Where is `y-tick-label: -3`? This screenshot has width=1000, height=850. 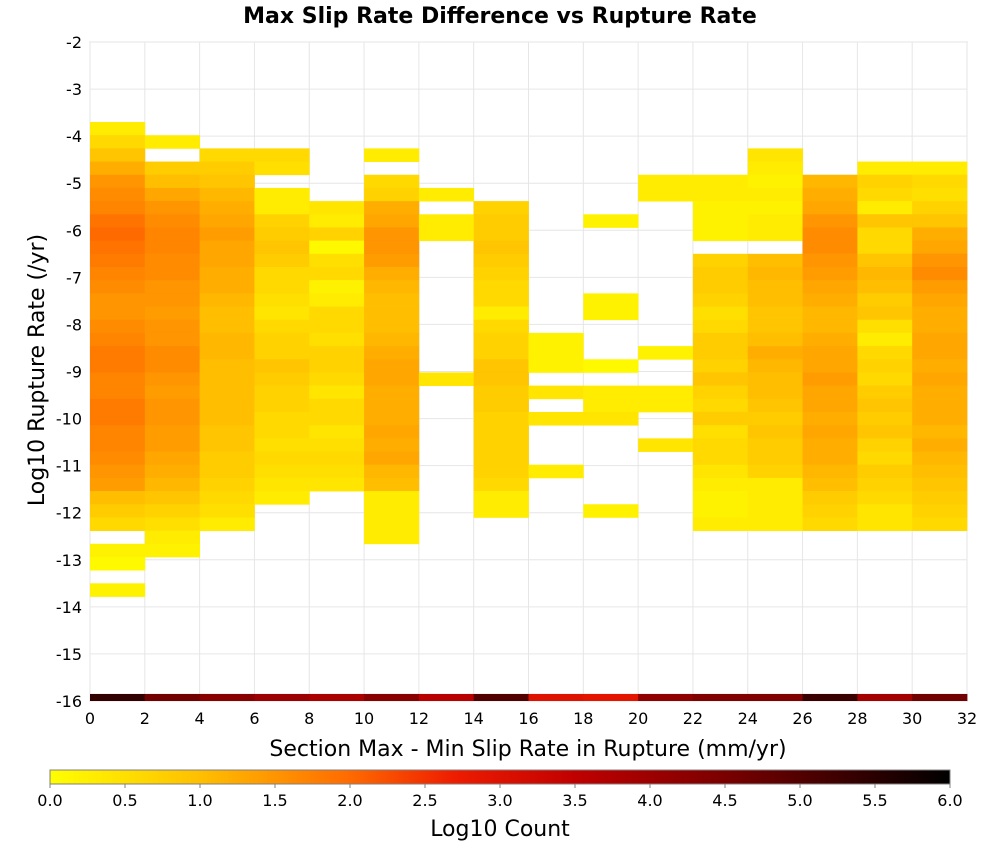
y-tick-label: -3 is located at coordinates (74, 89).